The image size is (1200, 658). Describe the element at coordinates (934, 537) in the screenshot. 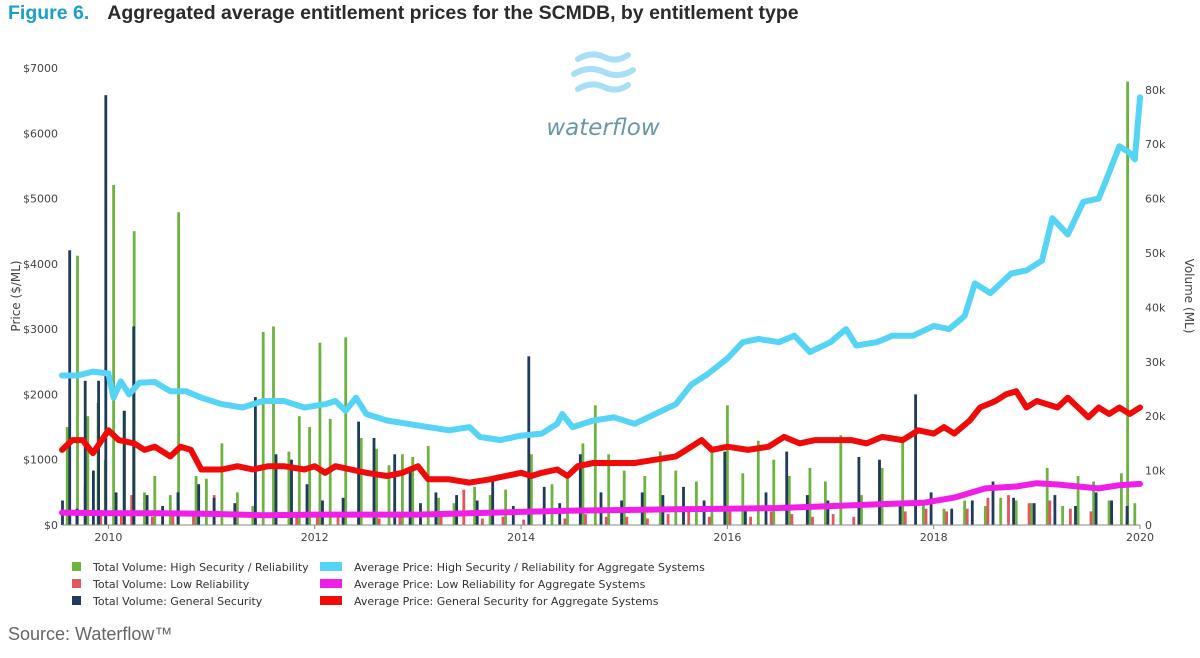

I see `x-tick-label: 2018` at that location.